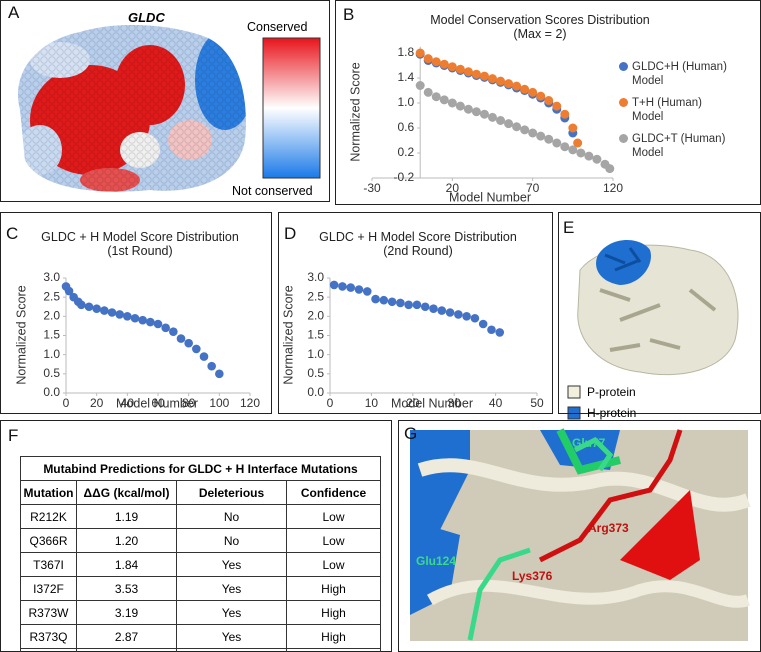  I want to click on y-tick-label: 0.2, so click(406, 152).